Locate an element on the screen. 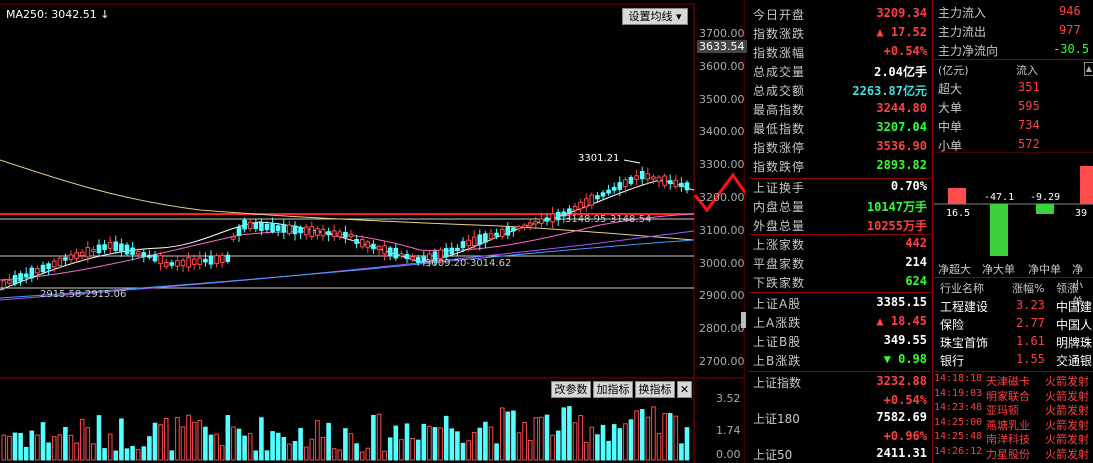 This screenshot has height=463, width=1093. quote-row: 上A涨跌 ▲ 18.45 is located at coordinates (841, 321).